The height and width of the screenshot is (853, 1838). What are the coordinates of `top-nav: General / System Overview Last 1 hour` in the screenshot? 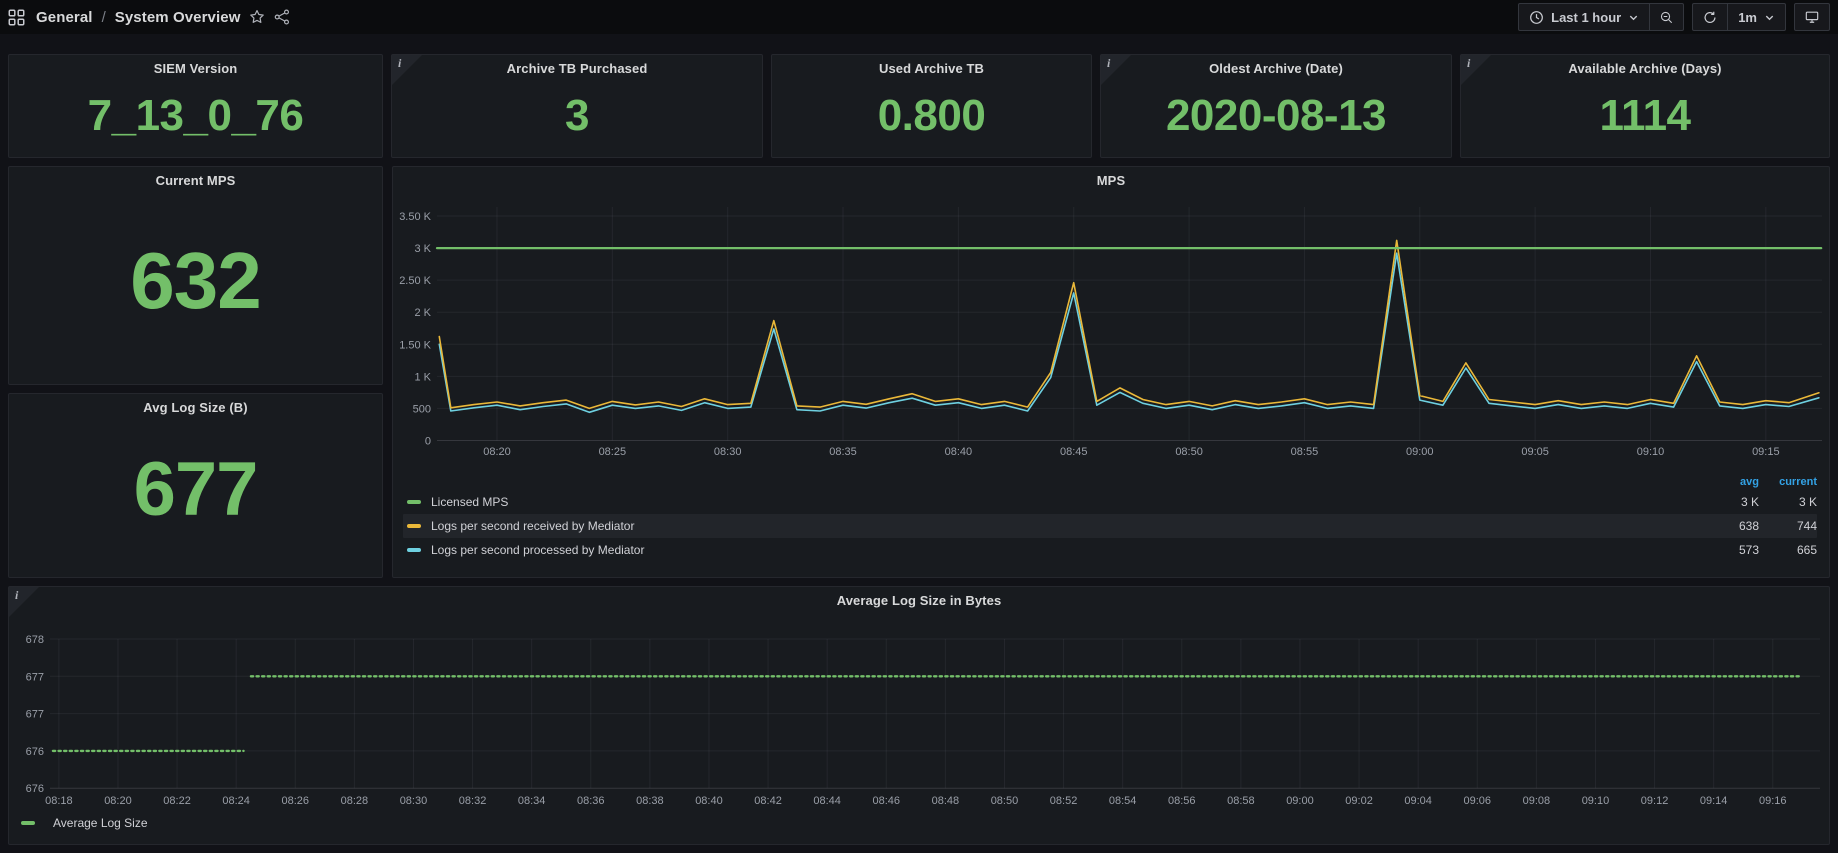 It's located at (919, 17).